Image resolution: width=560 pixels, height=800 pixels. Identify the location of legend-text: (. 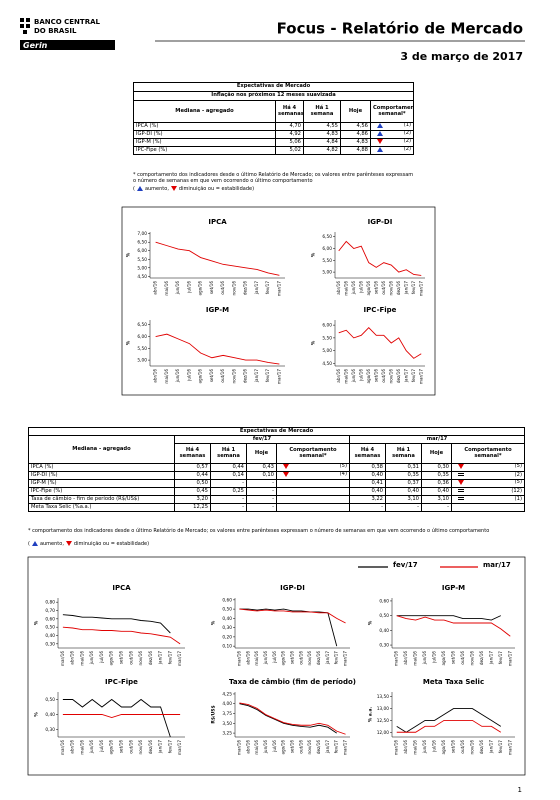
(29, 544).